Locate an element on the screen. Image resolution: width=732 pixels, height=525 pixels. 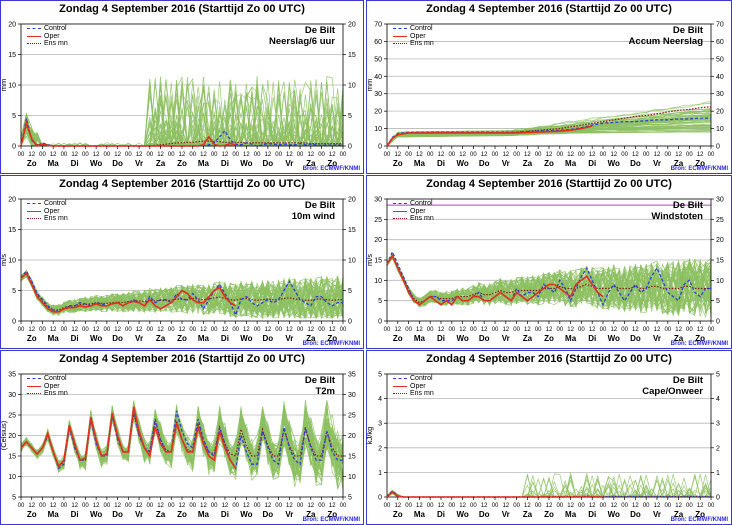
station-label: De Bilt is located at coordinates (687, 380).